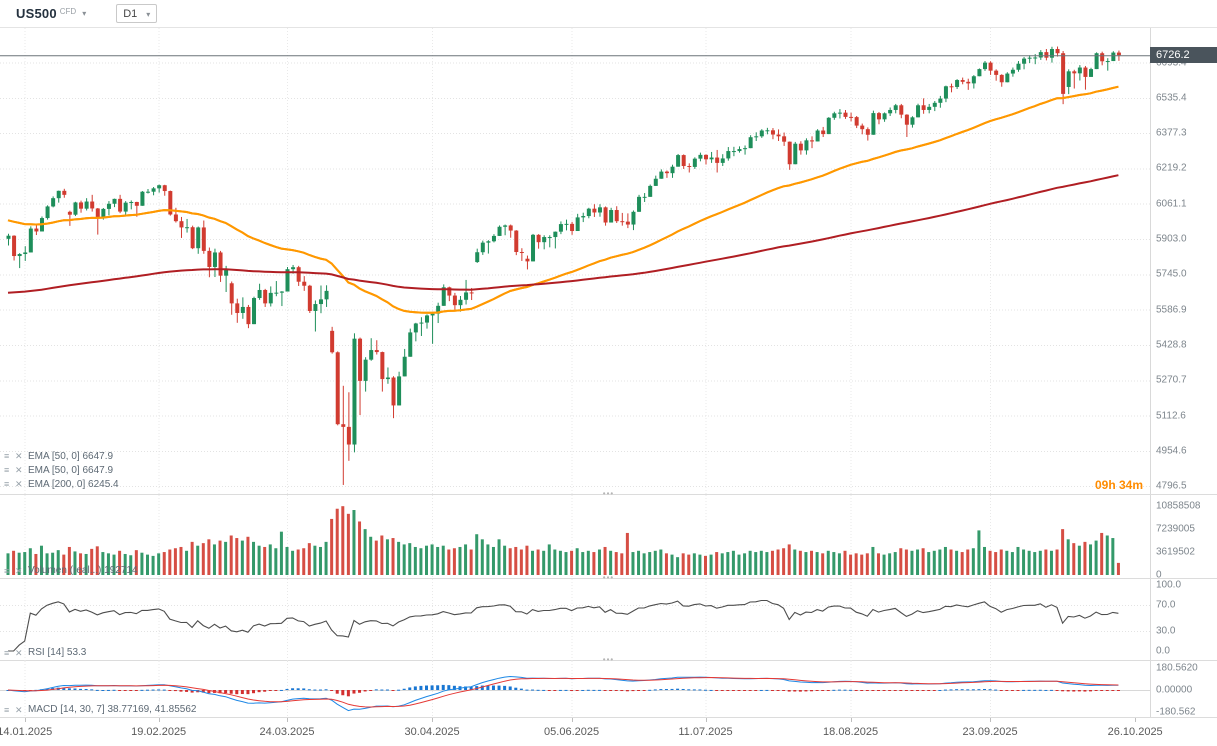 The height and width of the screenshot is (746, 1217). What do you see at coordinates (1178, 506) in the screenshot?
I see `axis-tick-label: 10858508` at bounding box center [1178, 506].